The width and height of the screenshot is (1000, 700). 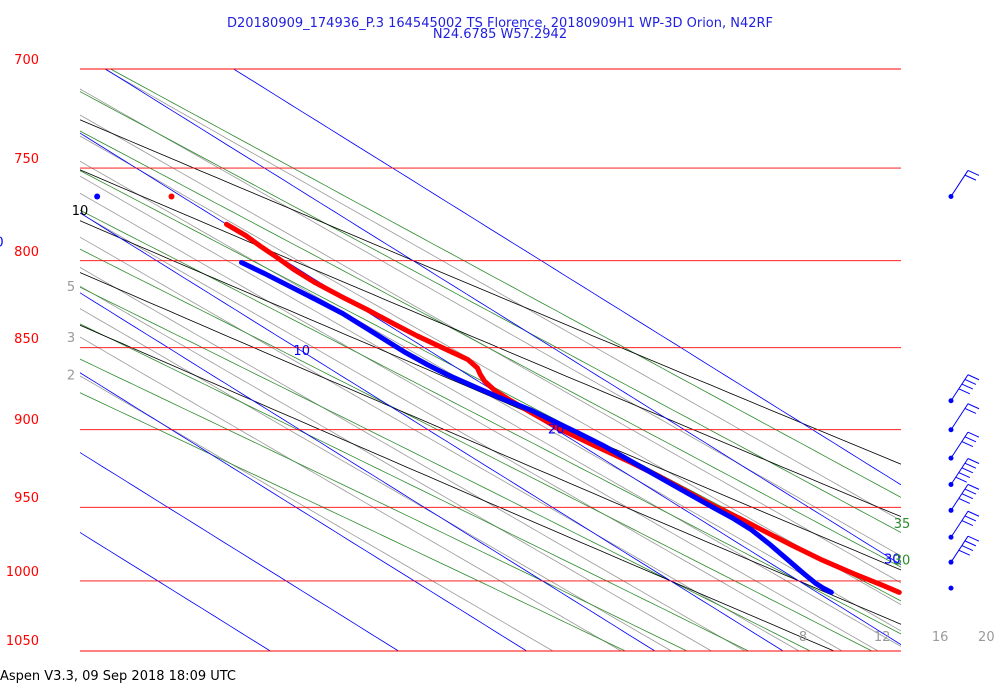 I want to click on pressure-label: 1050, so click(x=22, y=641).